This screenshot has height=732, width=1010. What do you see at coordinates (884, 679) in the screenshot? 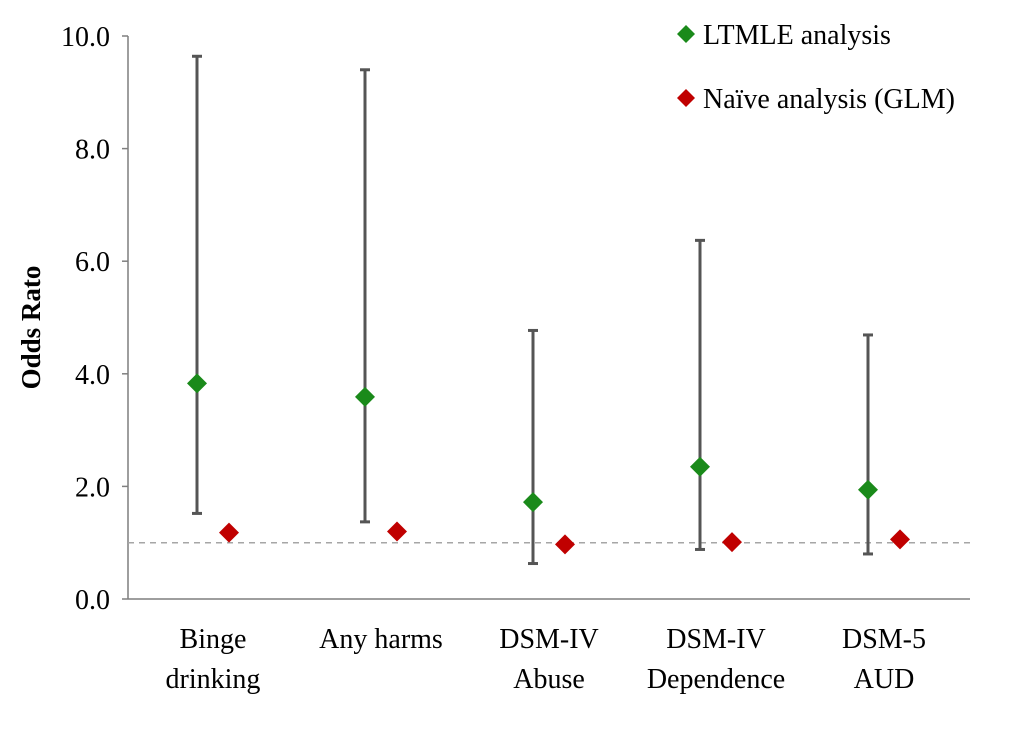
I see `x-category-label: AUD` at bounding box center [884, 679].